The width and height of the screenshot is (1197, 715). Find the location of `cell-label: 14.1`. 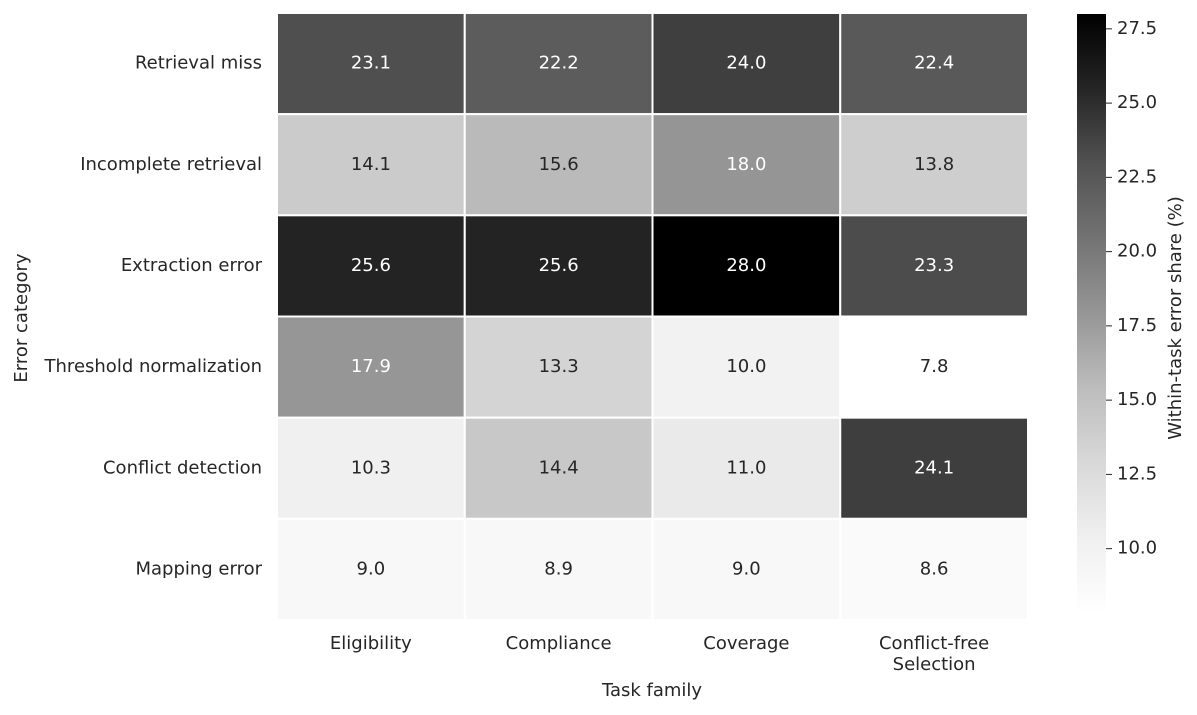

cell-label: 14.1 is located at coordinates (371, 164).